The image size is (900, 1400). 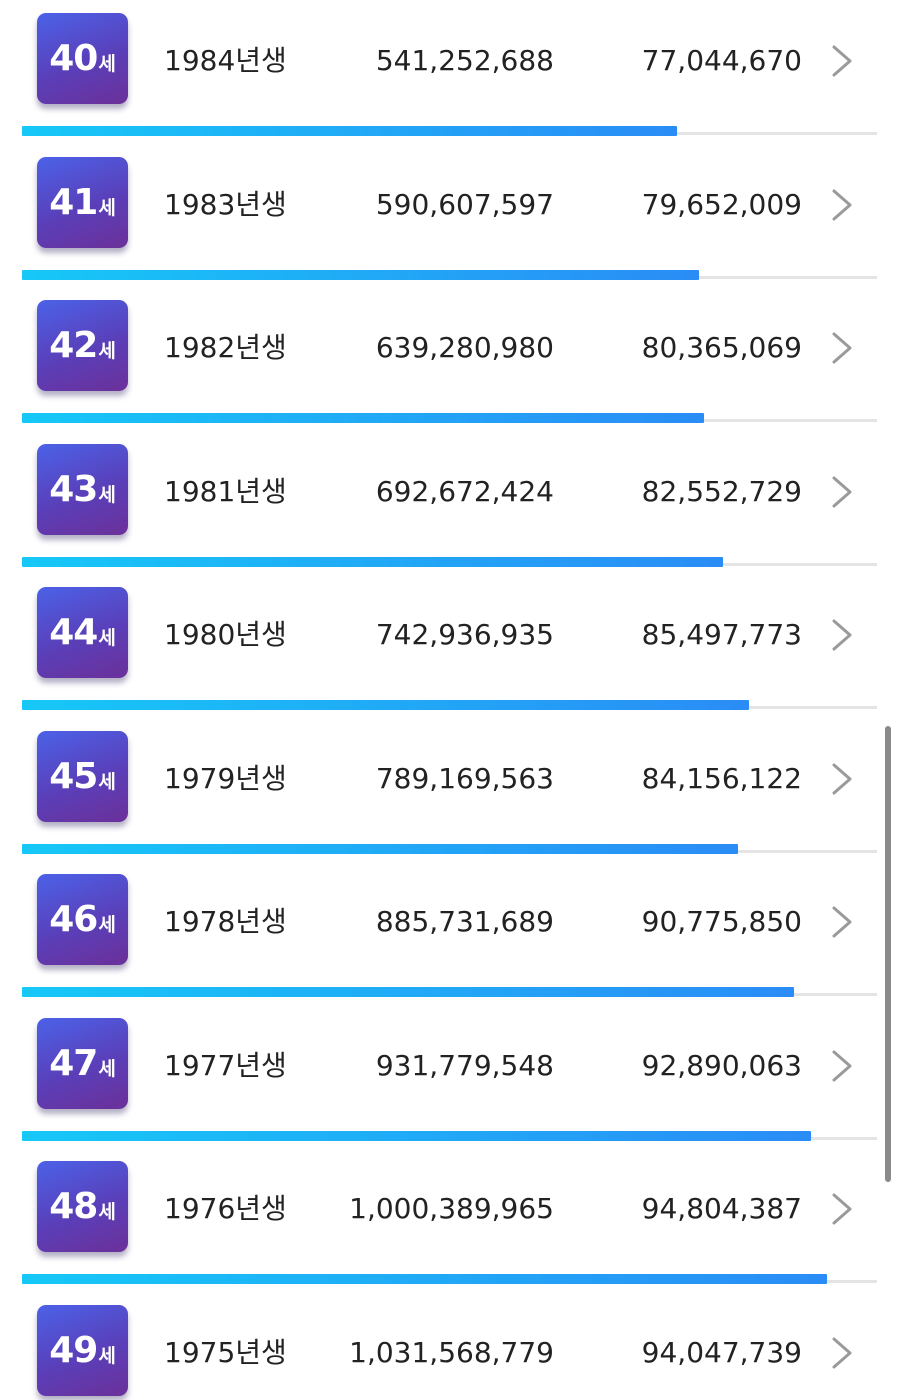 I want to click on total-value: 931,779,548, so click(x=464, y=1065).